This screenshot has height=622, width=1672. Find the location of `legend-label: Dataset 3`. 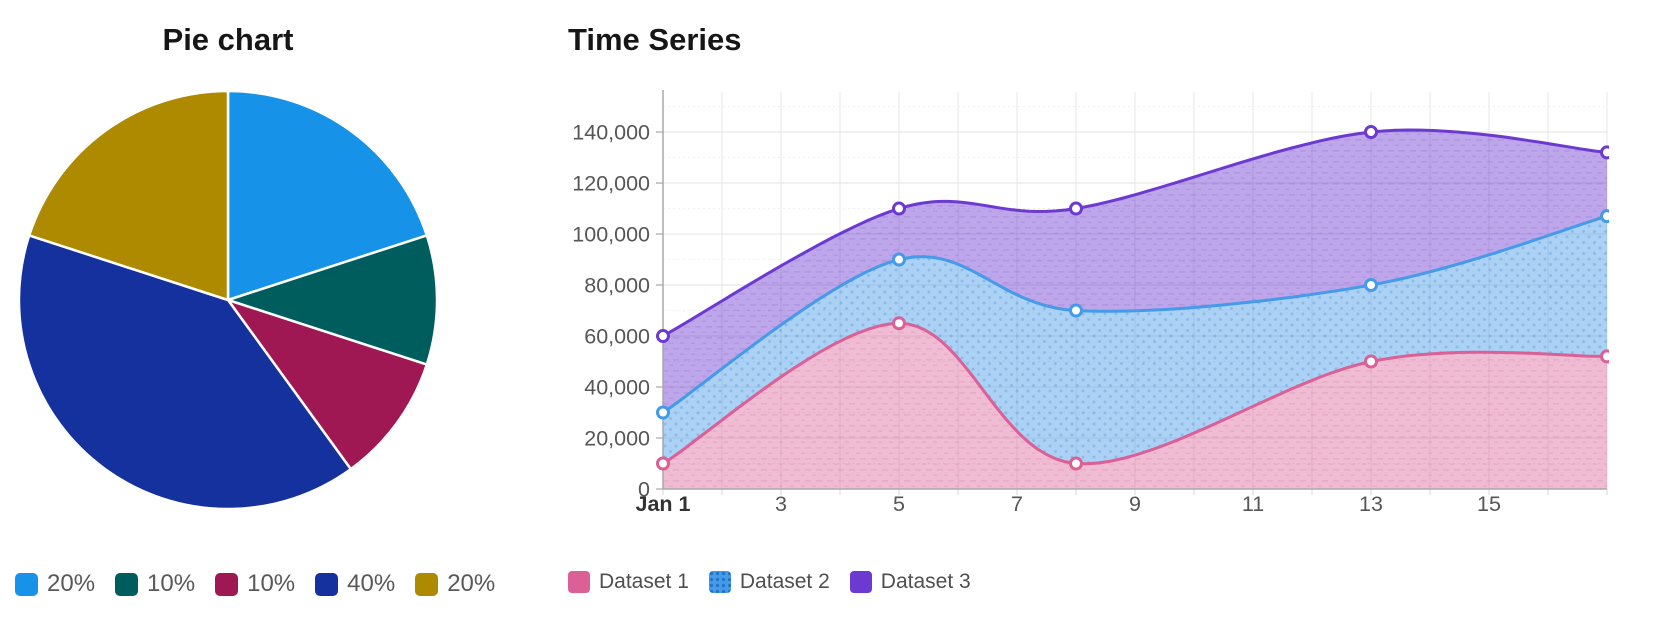

legend-label: Dataset 3 is located at coordinates (925, 581).